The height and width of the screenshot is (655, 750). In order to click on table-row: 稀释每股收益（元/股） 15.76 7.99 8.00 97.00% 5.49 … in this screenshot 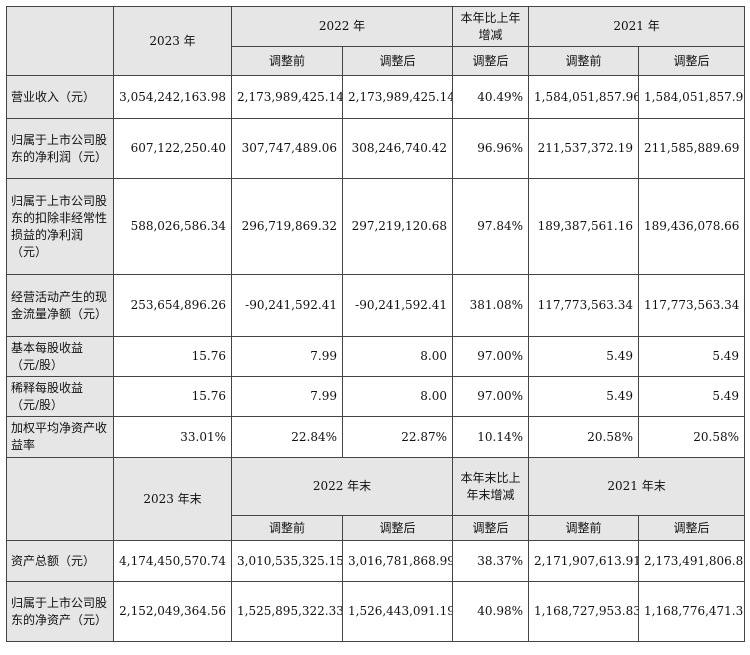, I will do `click(376, 396)`.